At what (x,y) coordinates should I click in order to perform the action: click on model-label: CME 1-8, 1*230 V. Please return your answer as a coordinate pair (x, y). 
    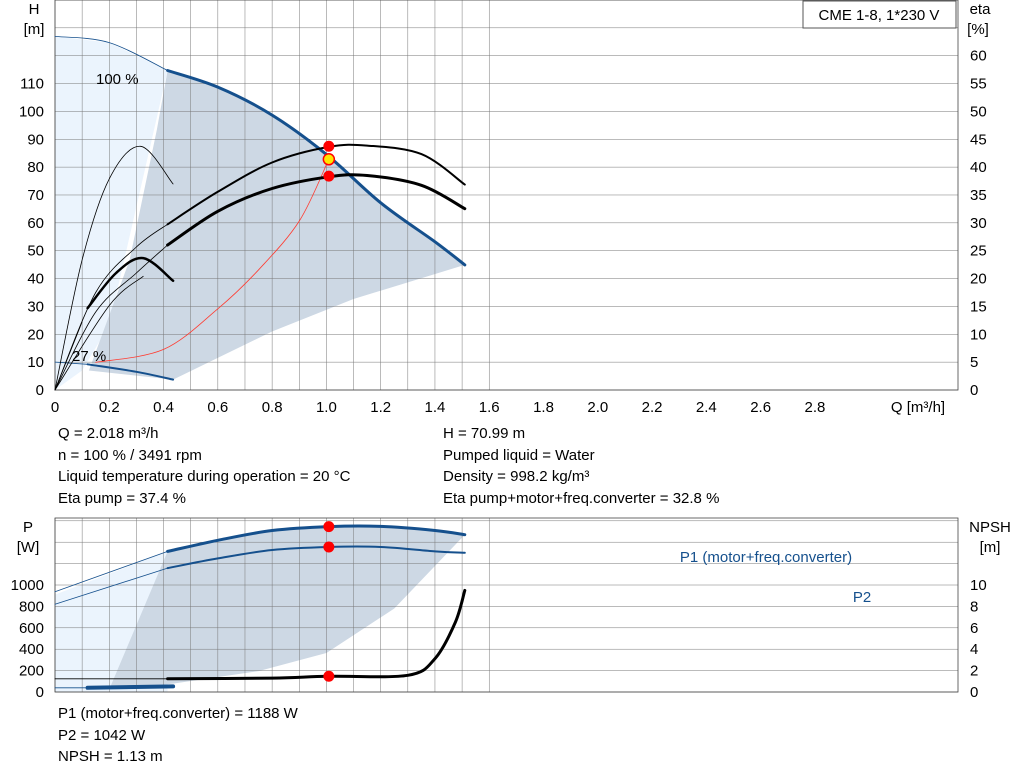
    Looking at the image, I should click on (879, 15).